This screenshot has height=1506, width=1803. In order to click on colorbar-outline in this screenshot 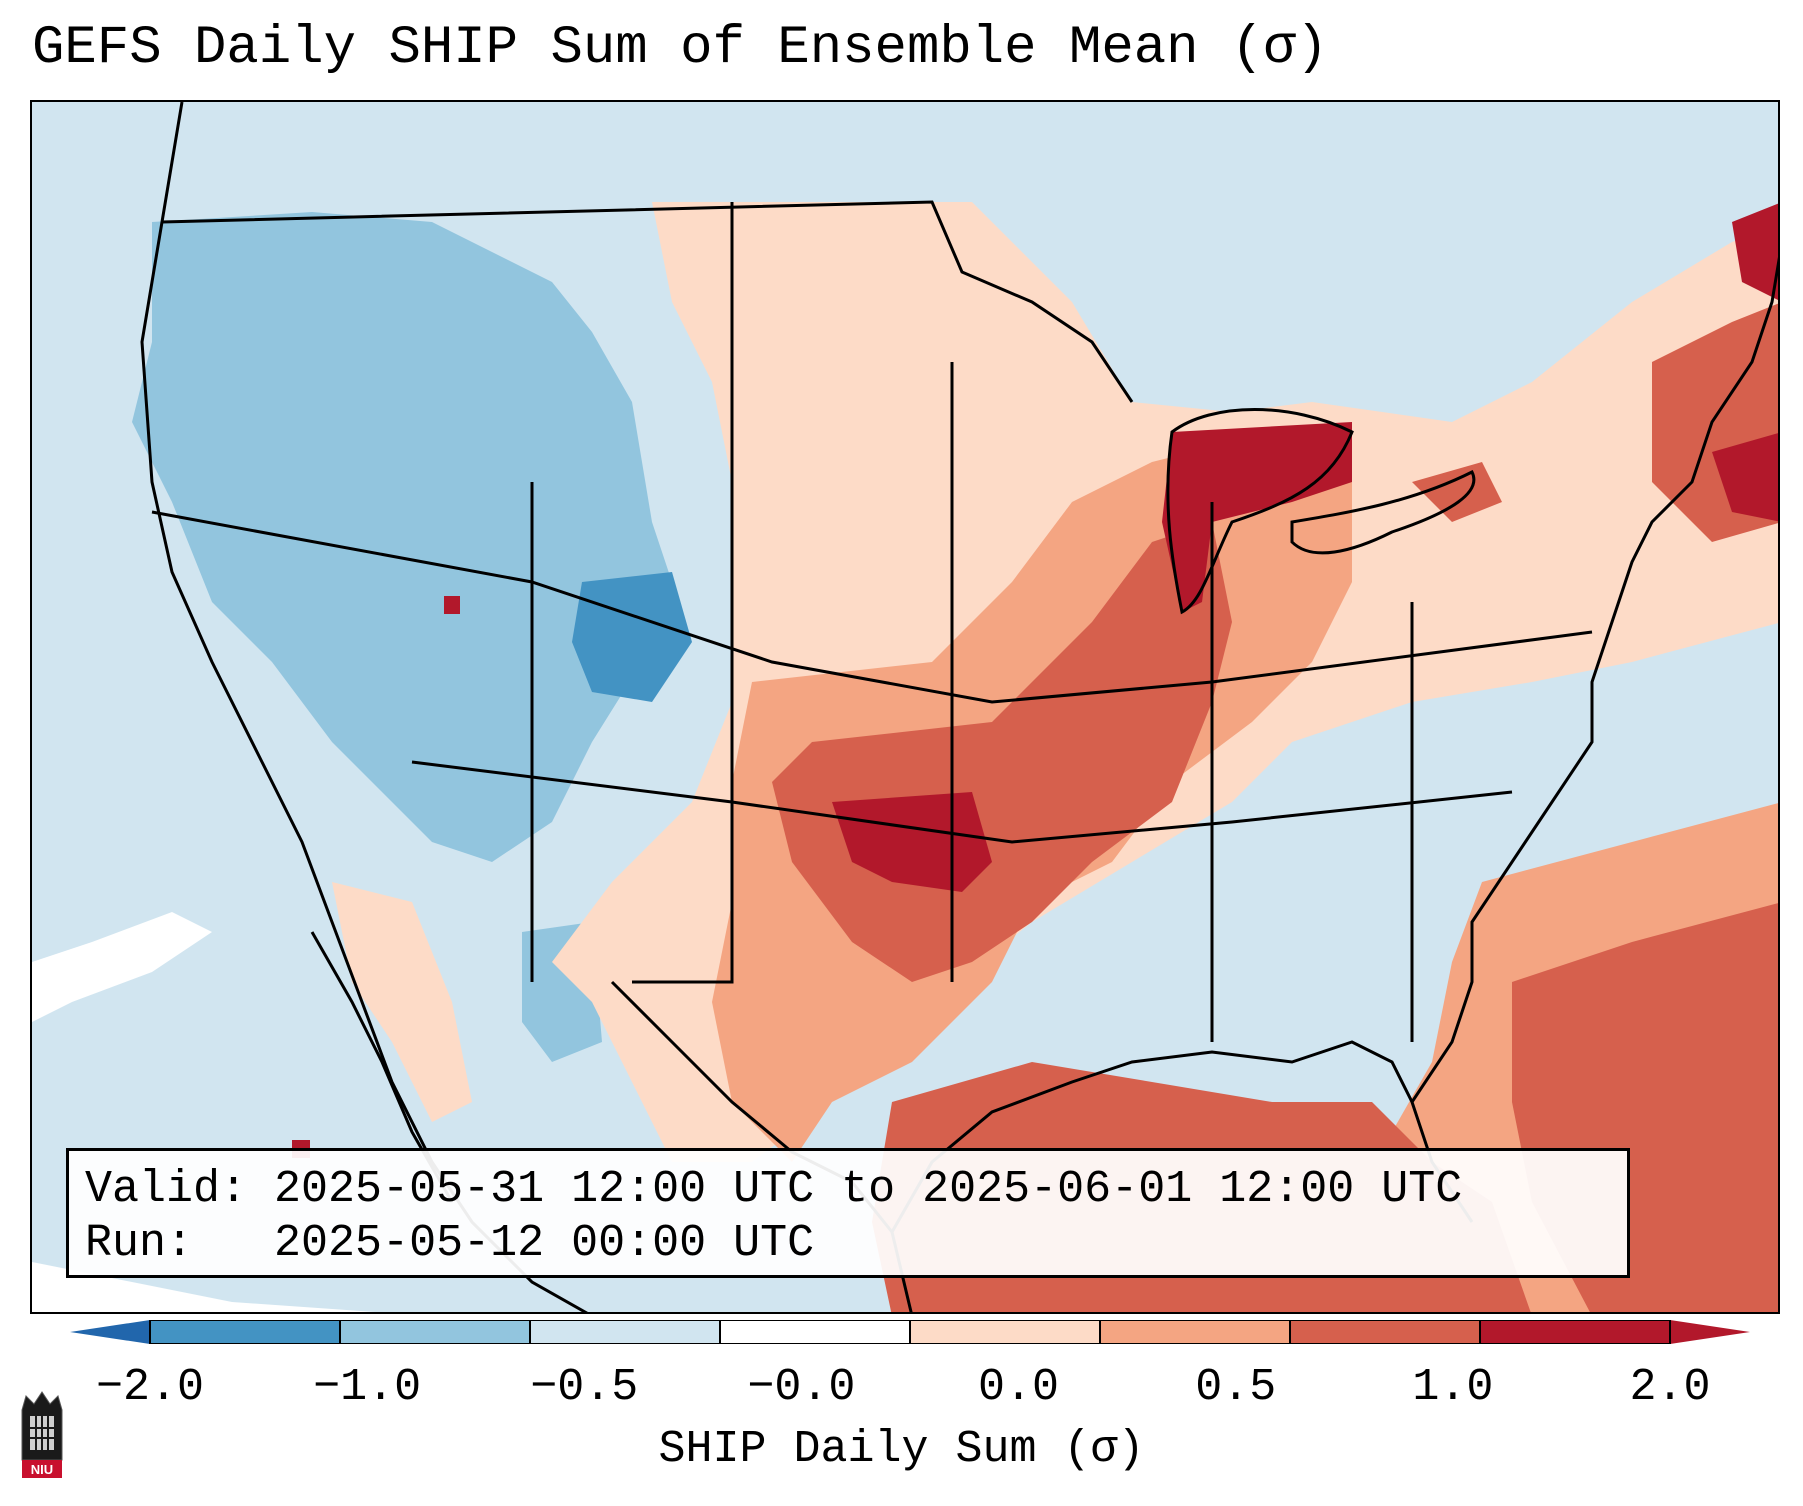, I will do `click(910, 1332)`.